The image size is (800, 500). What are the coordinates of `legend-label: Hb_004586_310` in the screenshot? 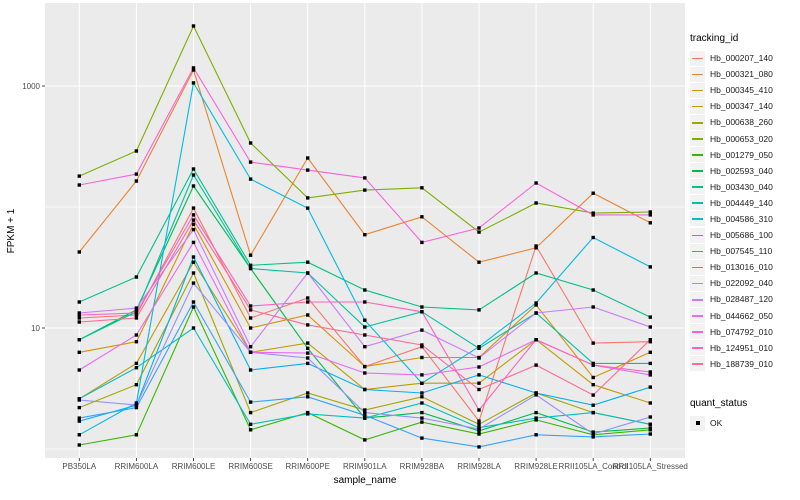 It's located at (741, 218).